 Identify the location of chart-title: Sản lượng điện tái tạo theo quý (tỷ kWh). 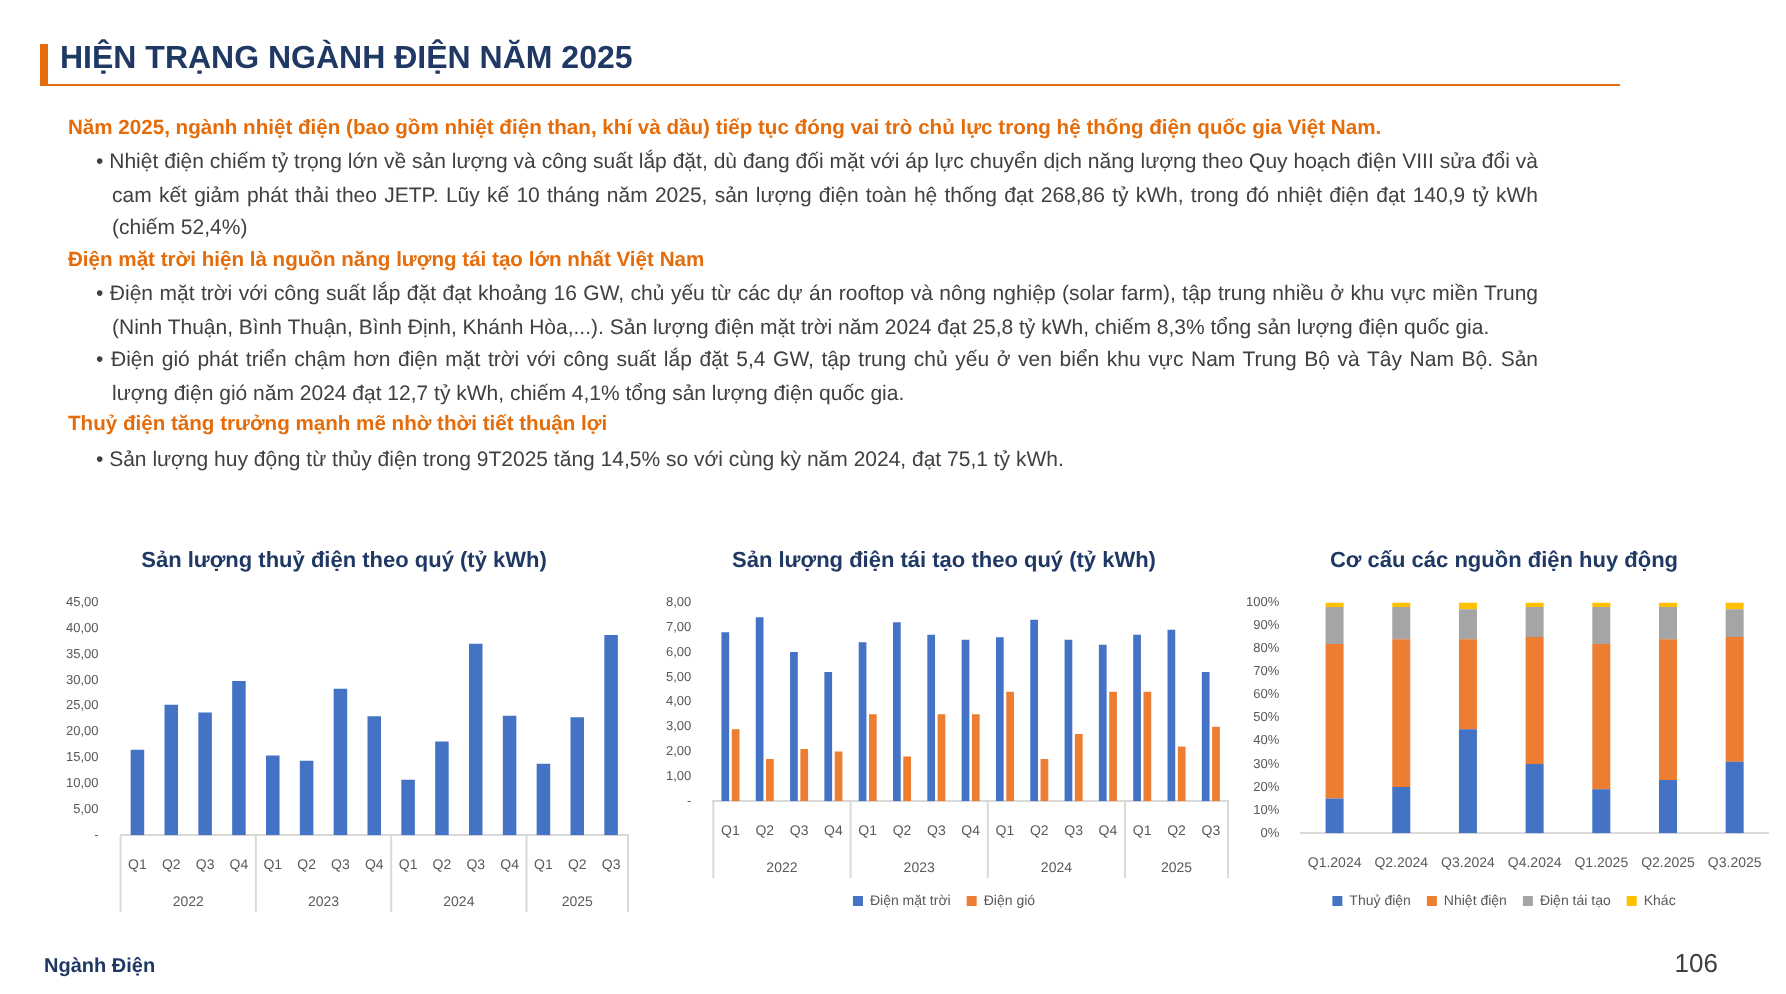
(944, 561).